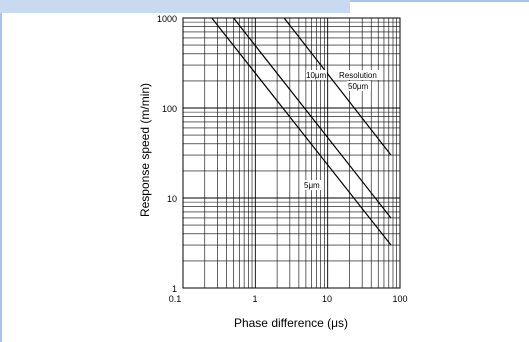  I want to click on annotation-resolution: Resolution, so click(358, 75).